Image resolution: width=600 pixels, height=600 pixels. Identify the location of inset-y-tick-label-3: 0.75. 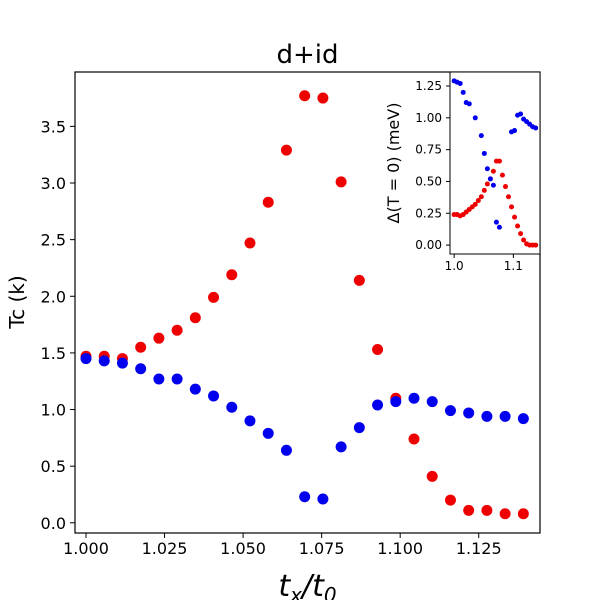
(428, 150).